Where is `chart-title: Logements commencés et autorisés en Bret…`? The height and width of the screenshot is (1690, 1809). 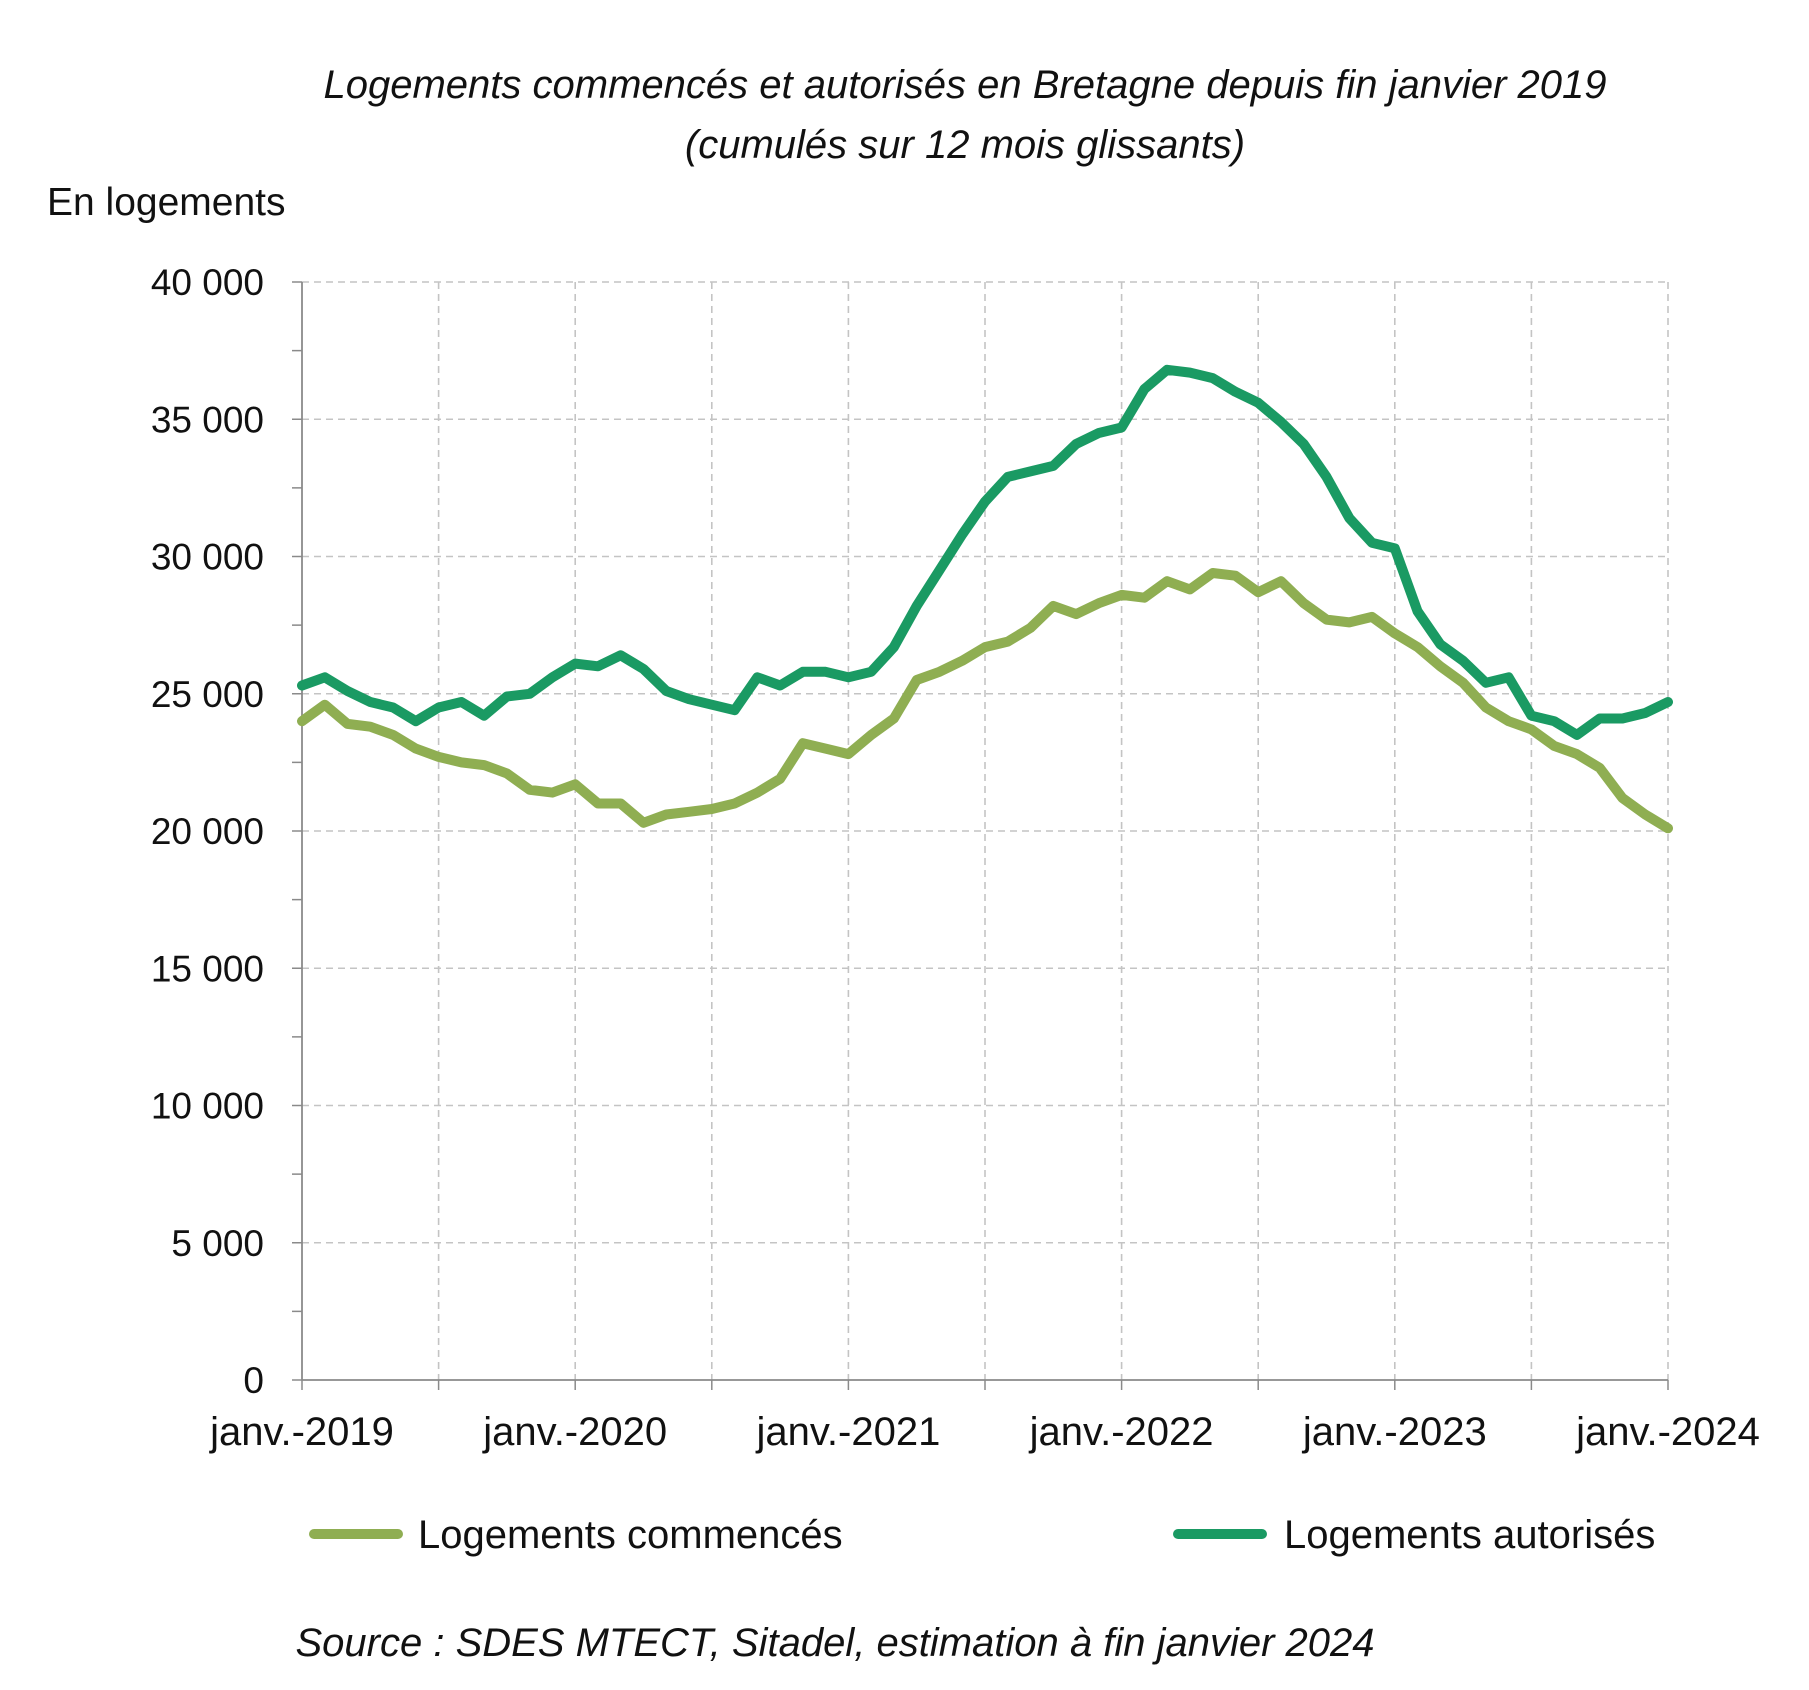
chart-title: Logements commencés et autorisés en Bret… is located at coordinates (965, 85).